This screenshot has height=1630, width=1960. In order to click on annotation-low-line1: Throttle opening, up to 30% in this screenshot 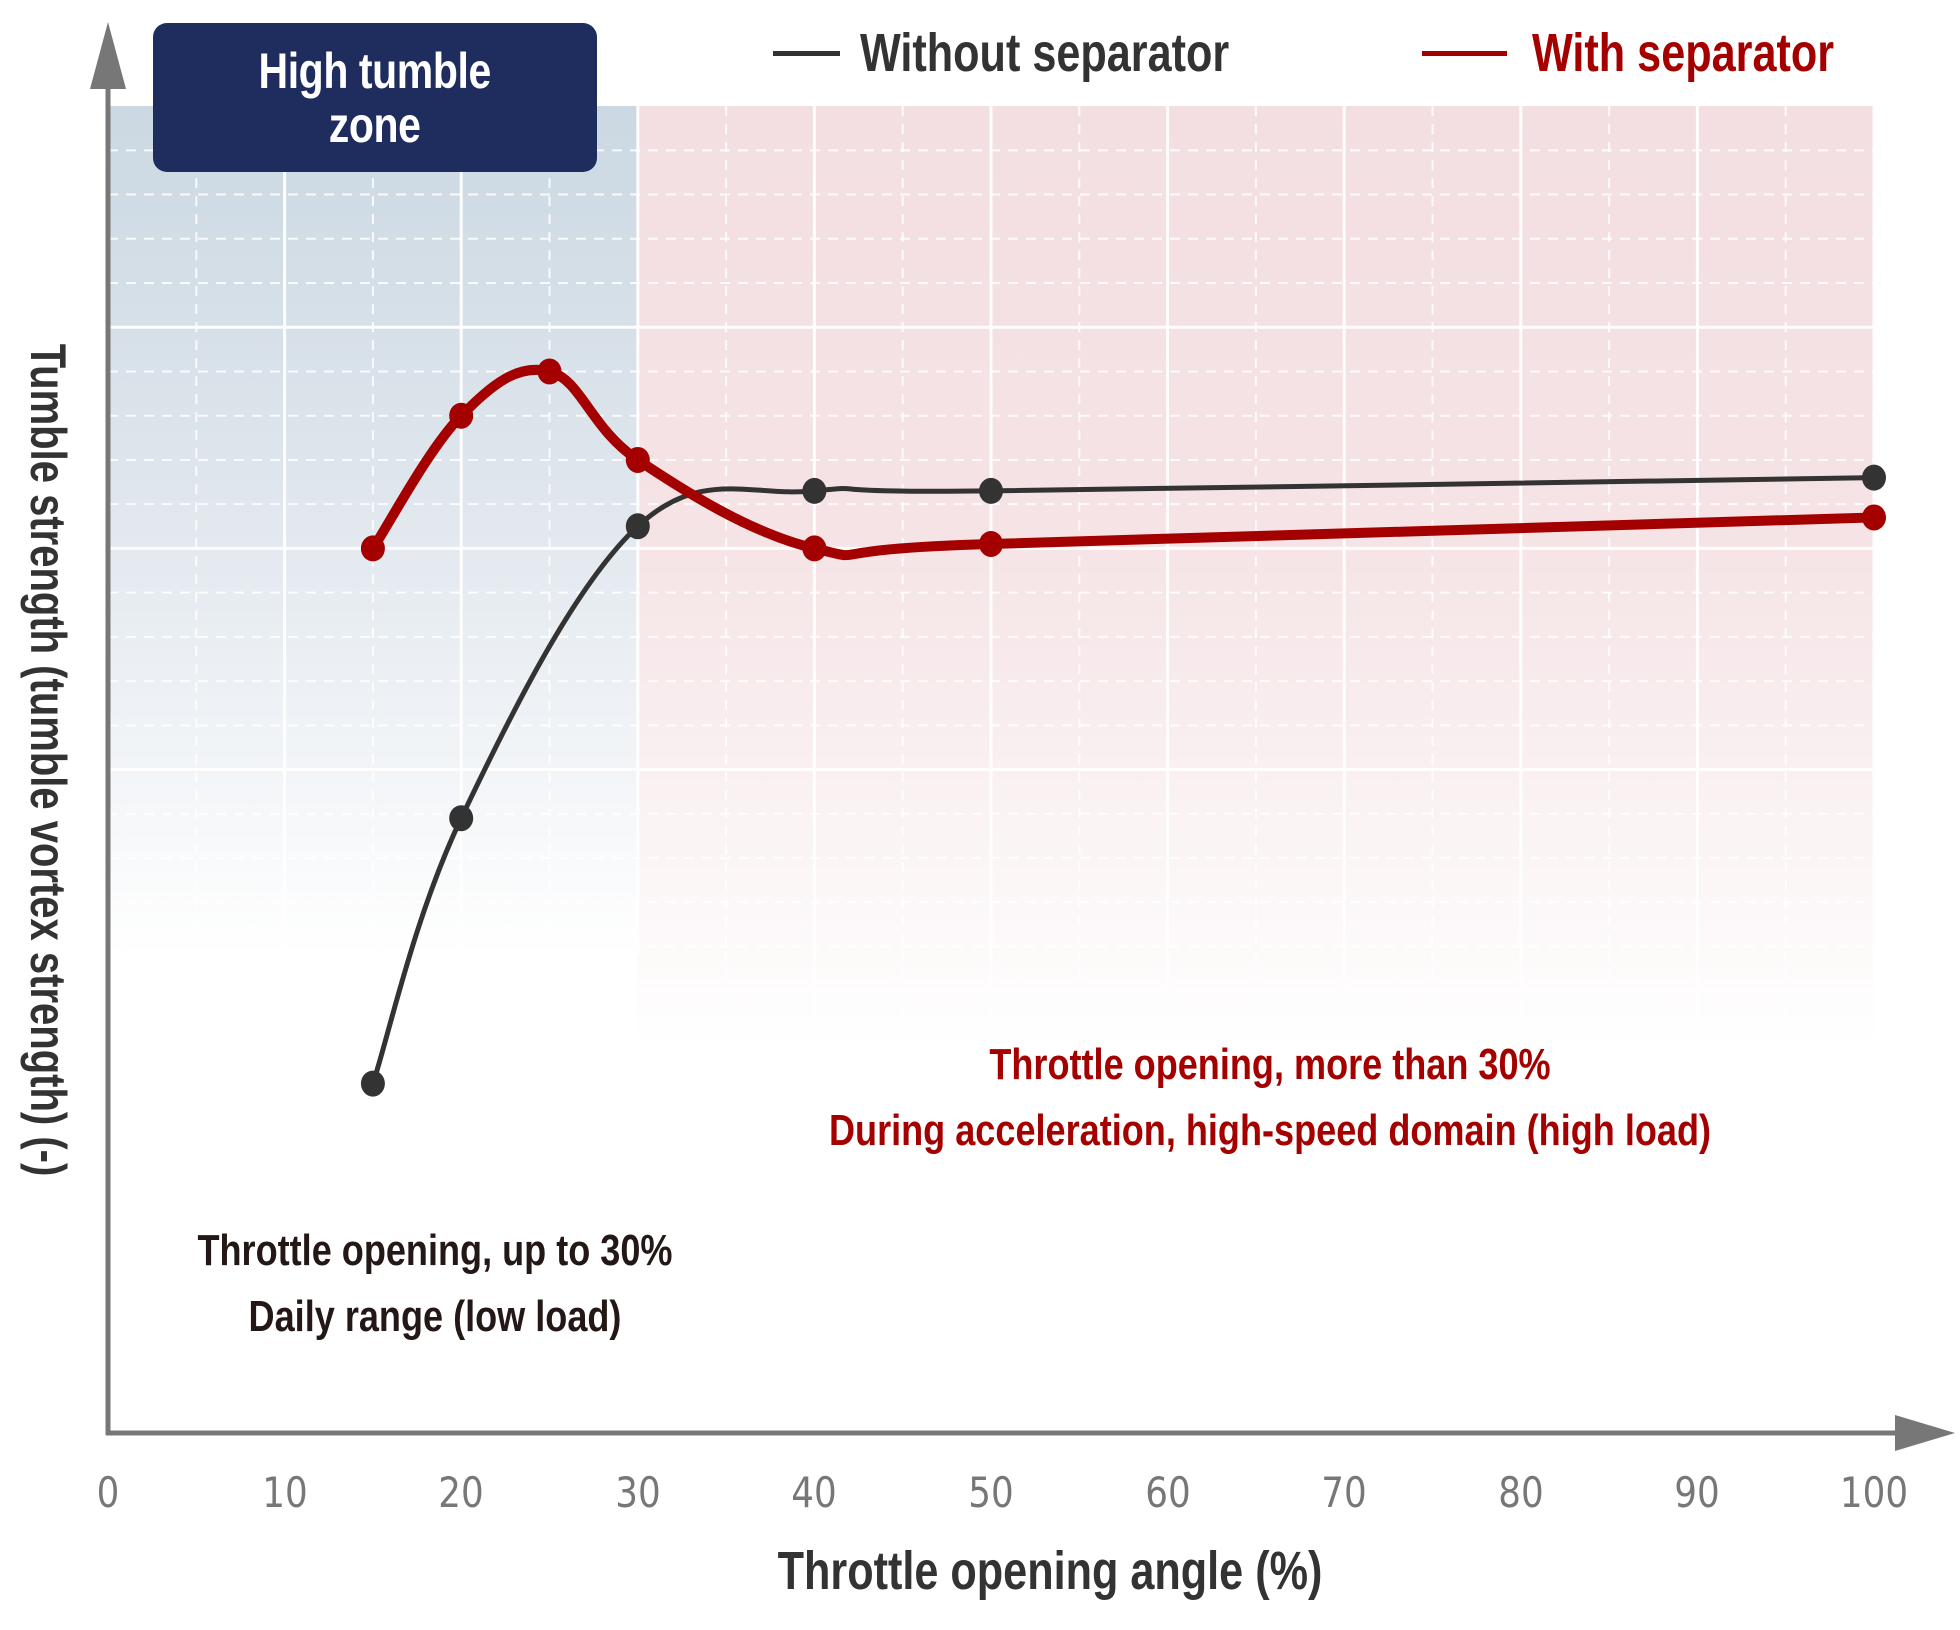, I will do `click(435, 1250)`.